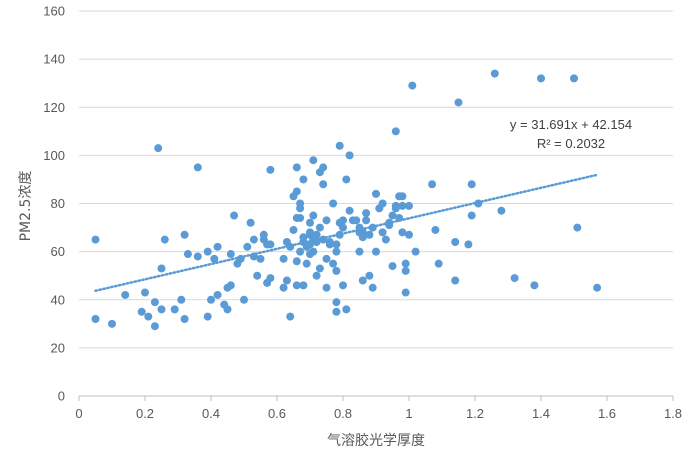 The image size is (693, 457). Describe the element at coordinates (571, 143) in the screenshot. I see `trendline-r2: R² = 0.2032` at that location.